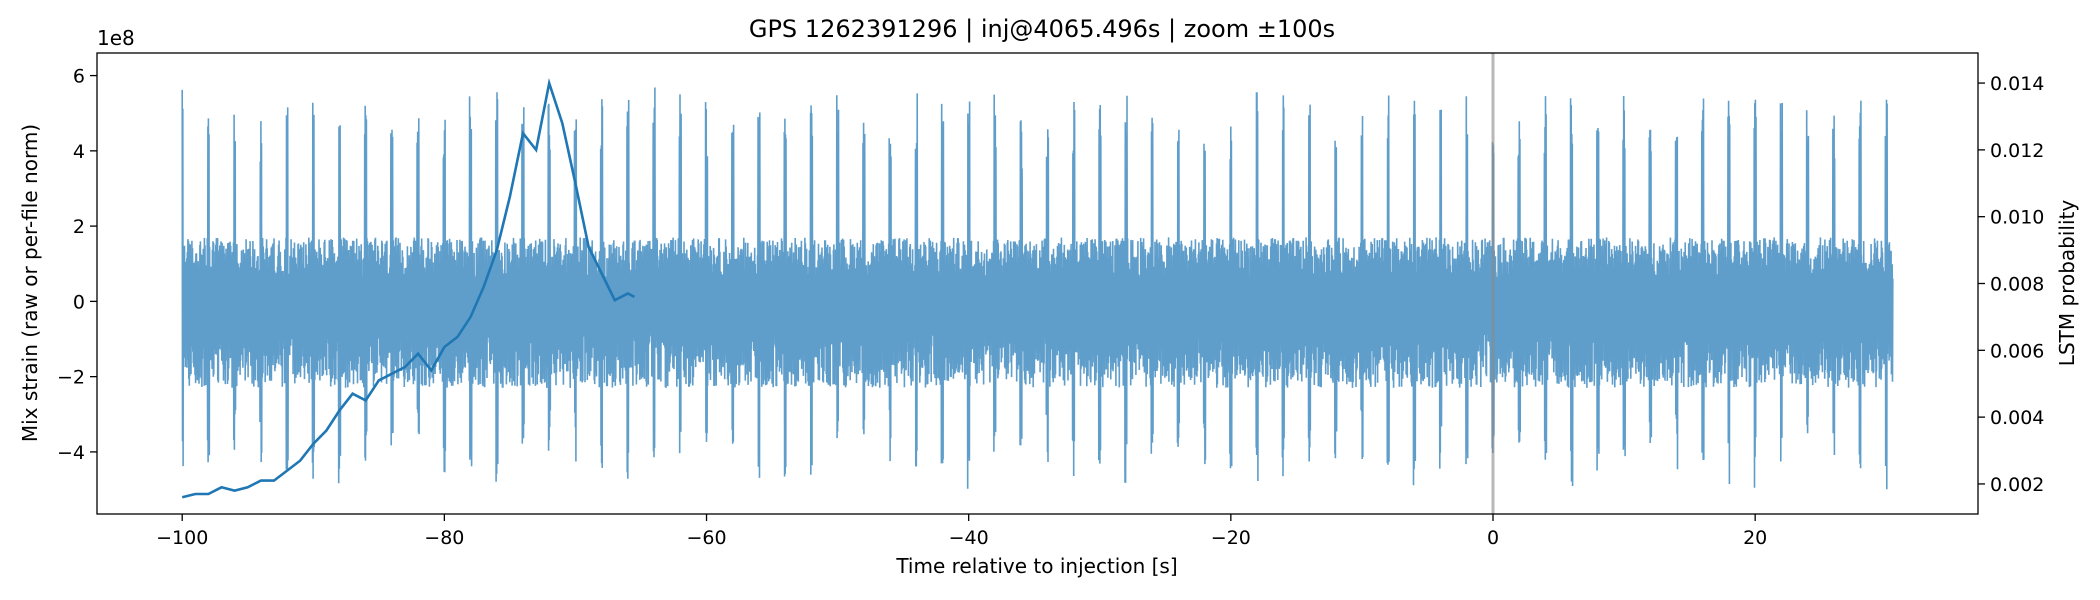 The height and width of the screenshot is (600, 2100). Describe the element at coordinates (77, 265) in the screenshot. I see `left-y-axis: −4 −2 0 2 4 6` at that location.